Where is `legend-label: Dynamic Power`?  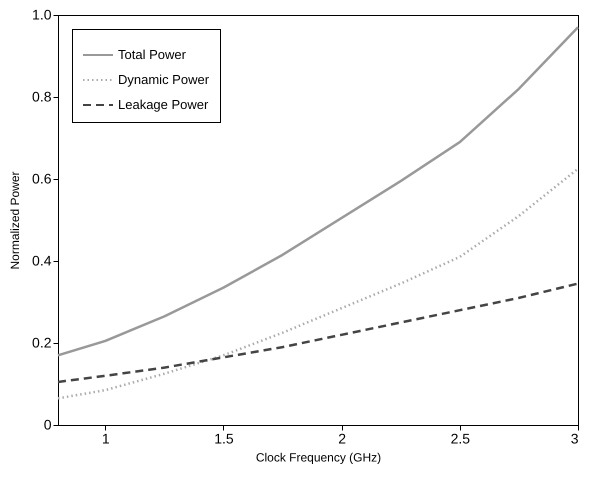 legend-label: Dynamic Power is located at coordinates (164, 79).